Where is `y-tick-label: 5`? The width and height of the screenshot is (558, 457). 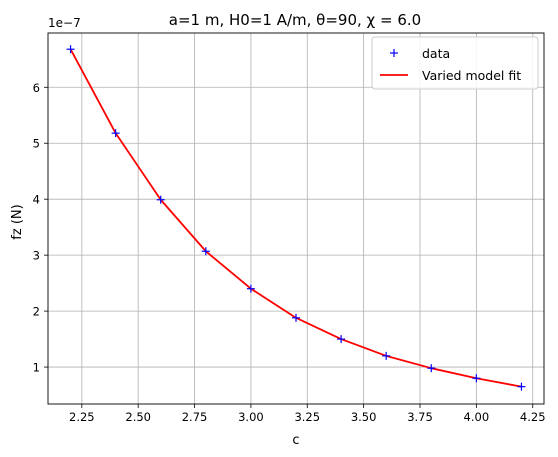
y-tick-label: 5 is located at coordinates (36, 144).